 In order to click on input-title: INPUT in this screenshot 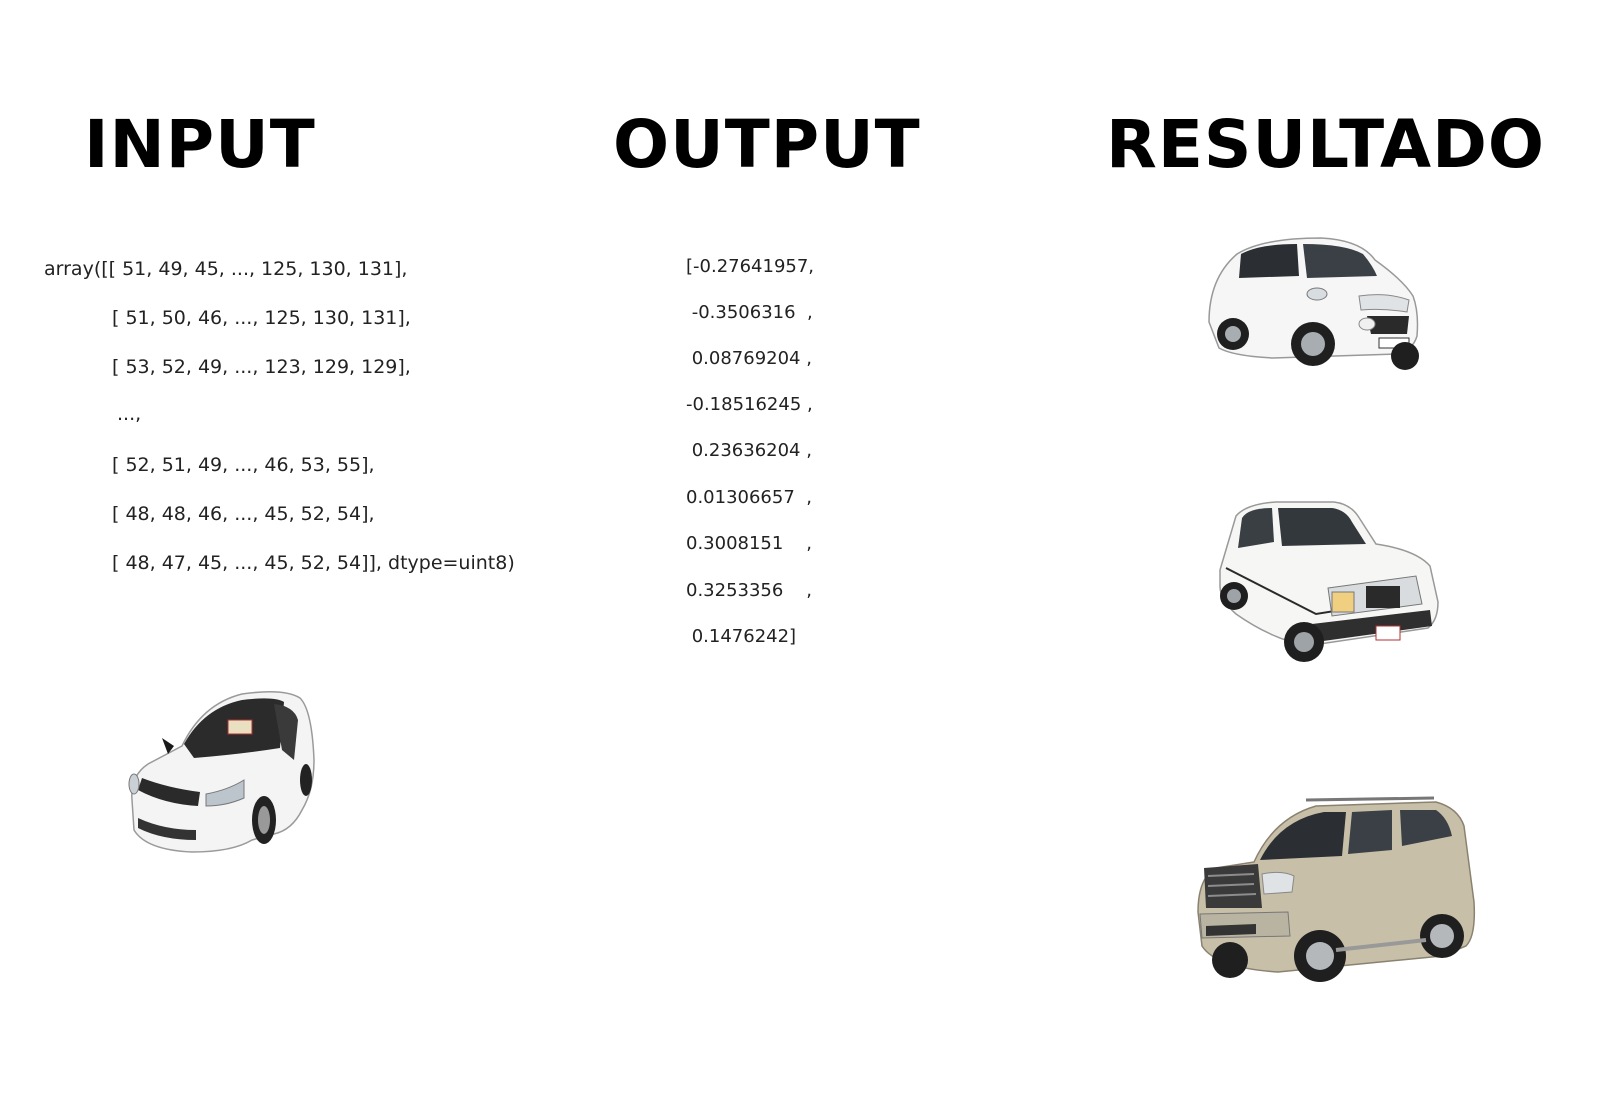, I will do `click(200, 144)`.